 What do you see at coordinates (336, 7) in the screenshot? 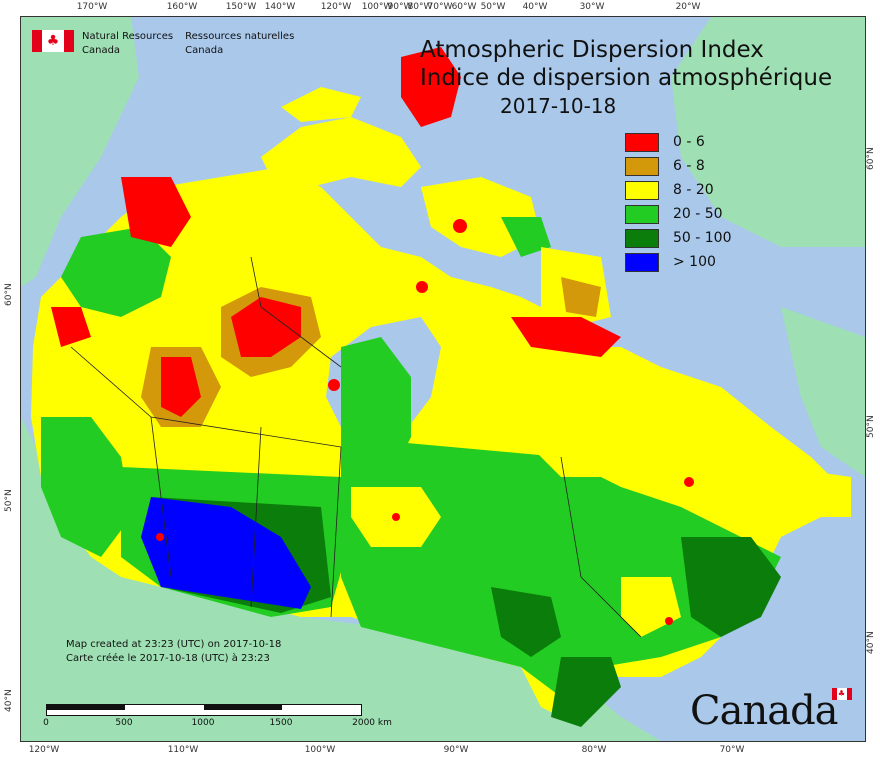
I see `tick-top: 120°W` at bounding box center [336, 7].